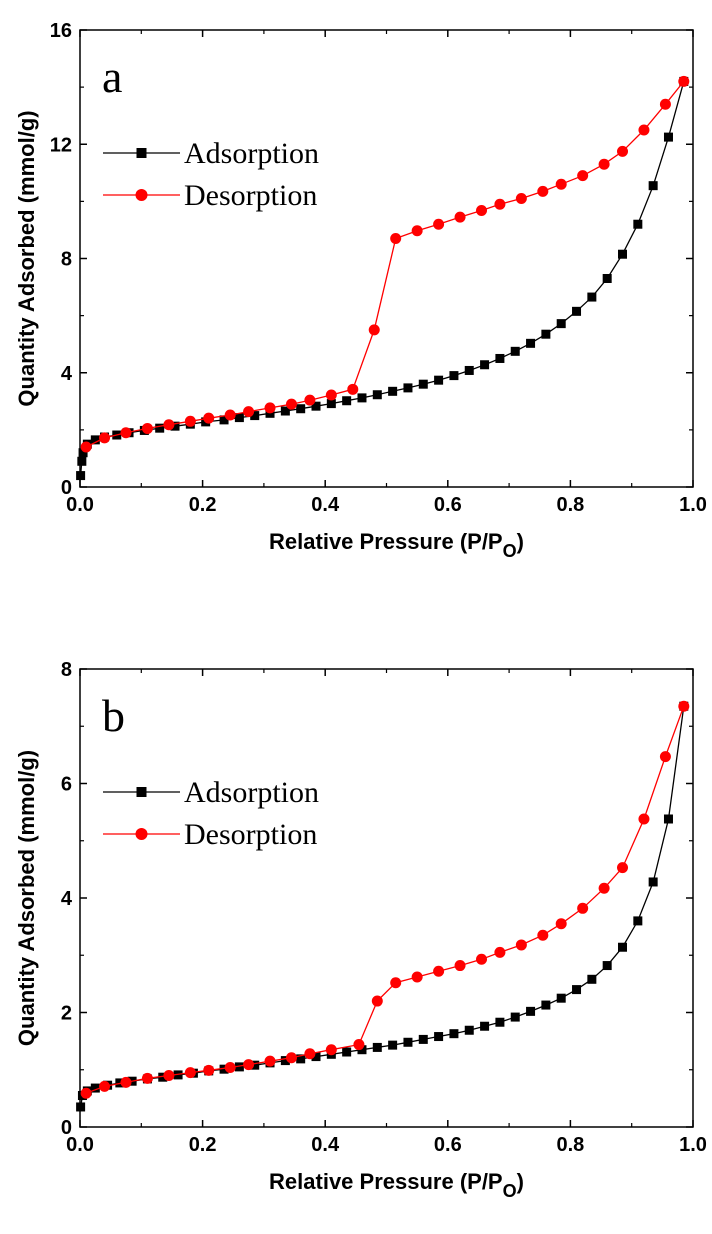  What do you see at coordinates (113, 715) in the screenshot?
I see `panel-label: b` at bounding box center [113, 715].